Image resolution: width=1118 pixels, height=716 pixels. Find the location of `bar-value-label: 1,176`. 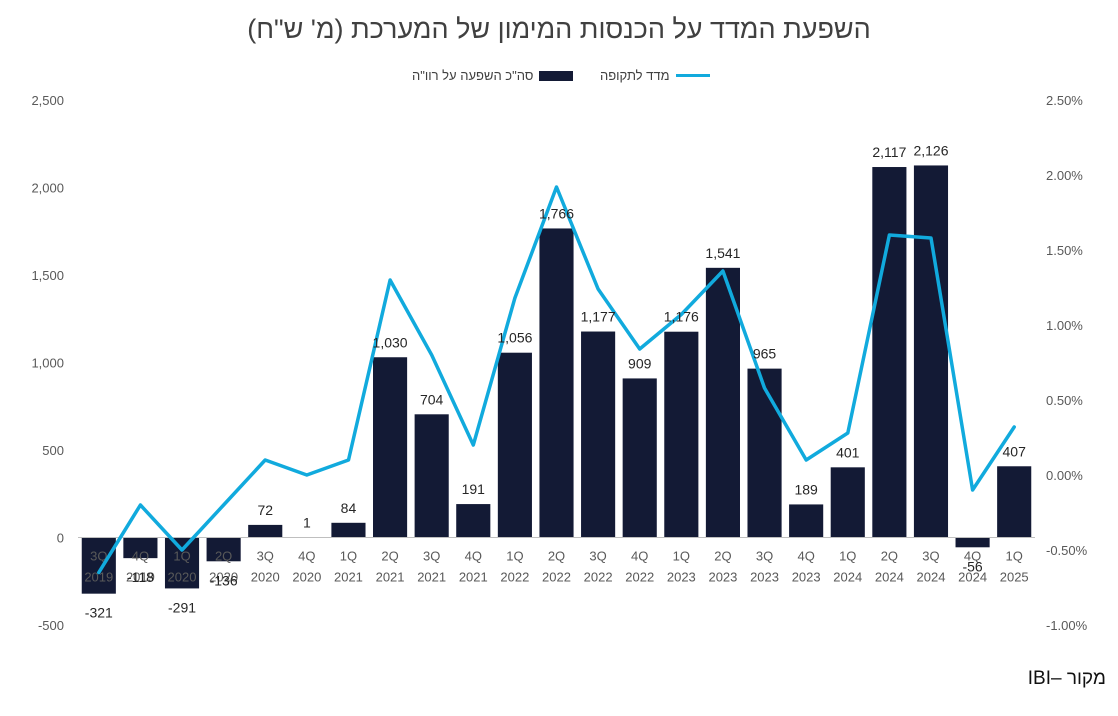

bar-value-label: 1,176 is located at coordinates (681, 317).